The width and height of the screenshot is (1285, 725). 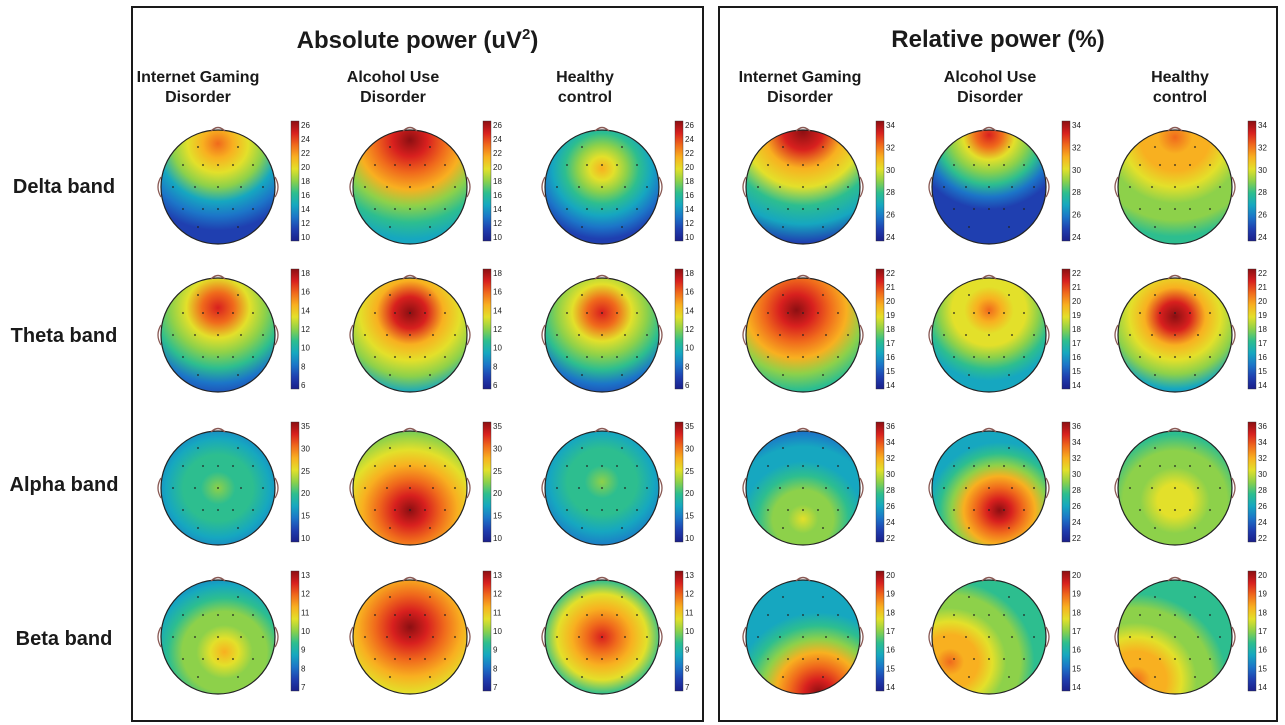 I want to click on colorbar-tick-label: 9, so click(x=687, y=650).